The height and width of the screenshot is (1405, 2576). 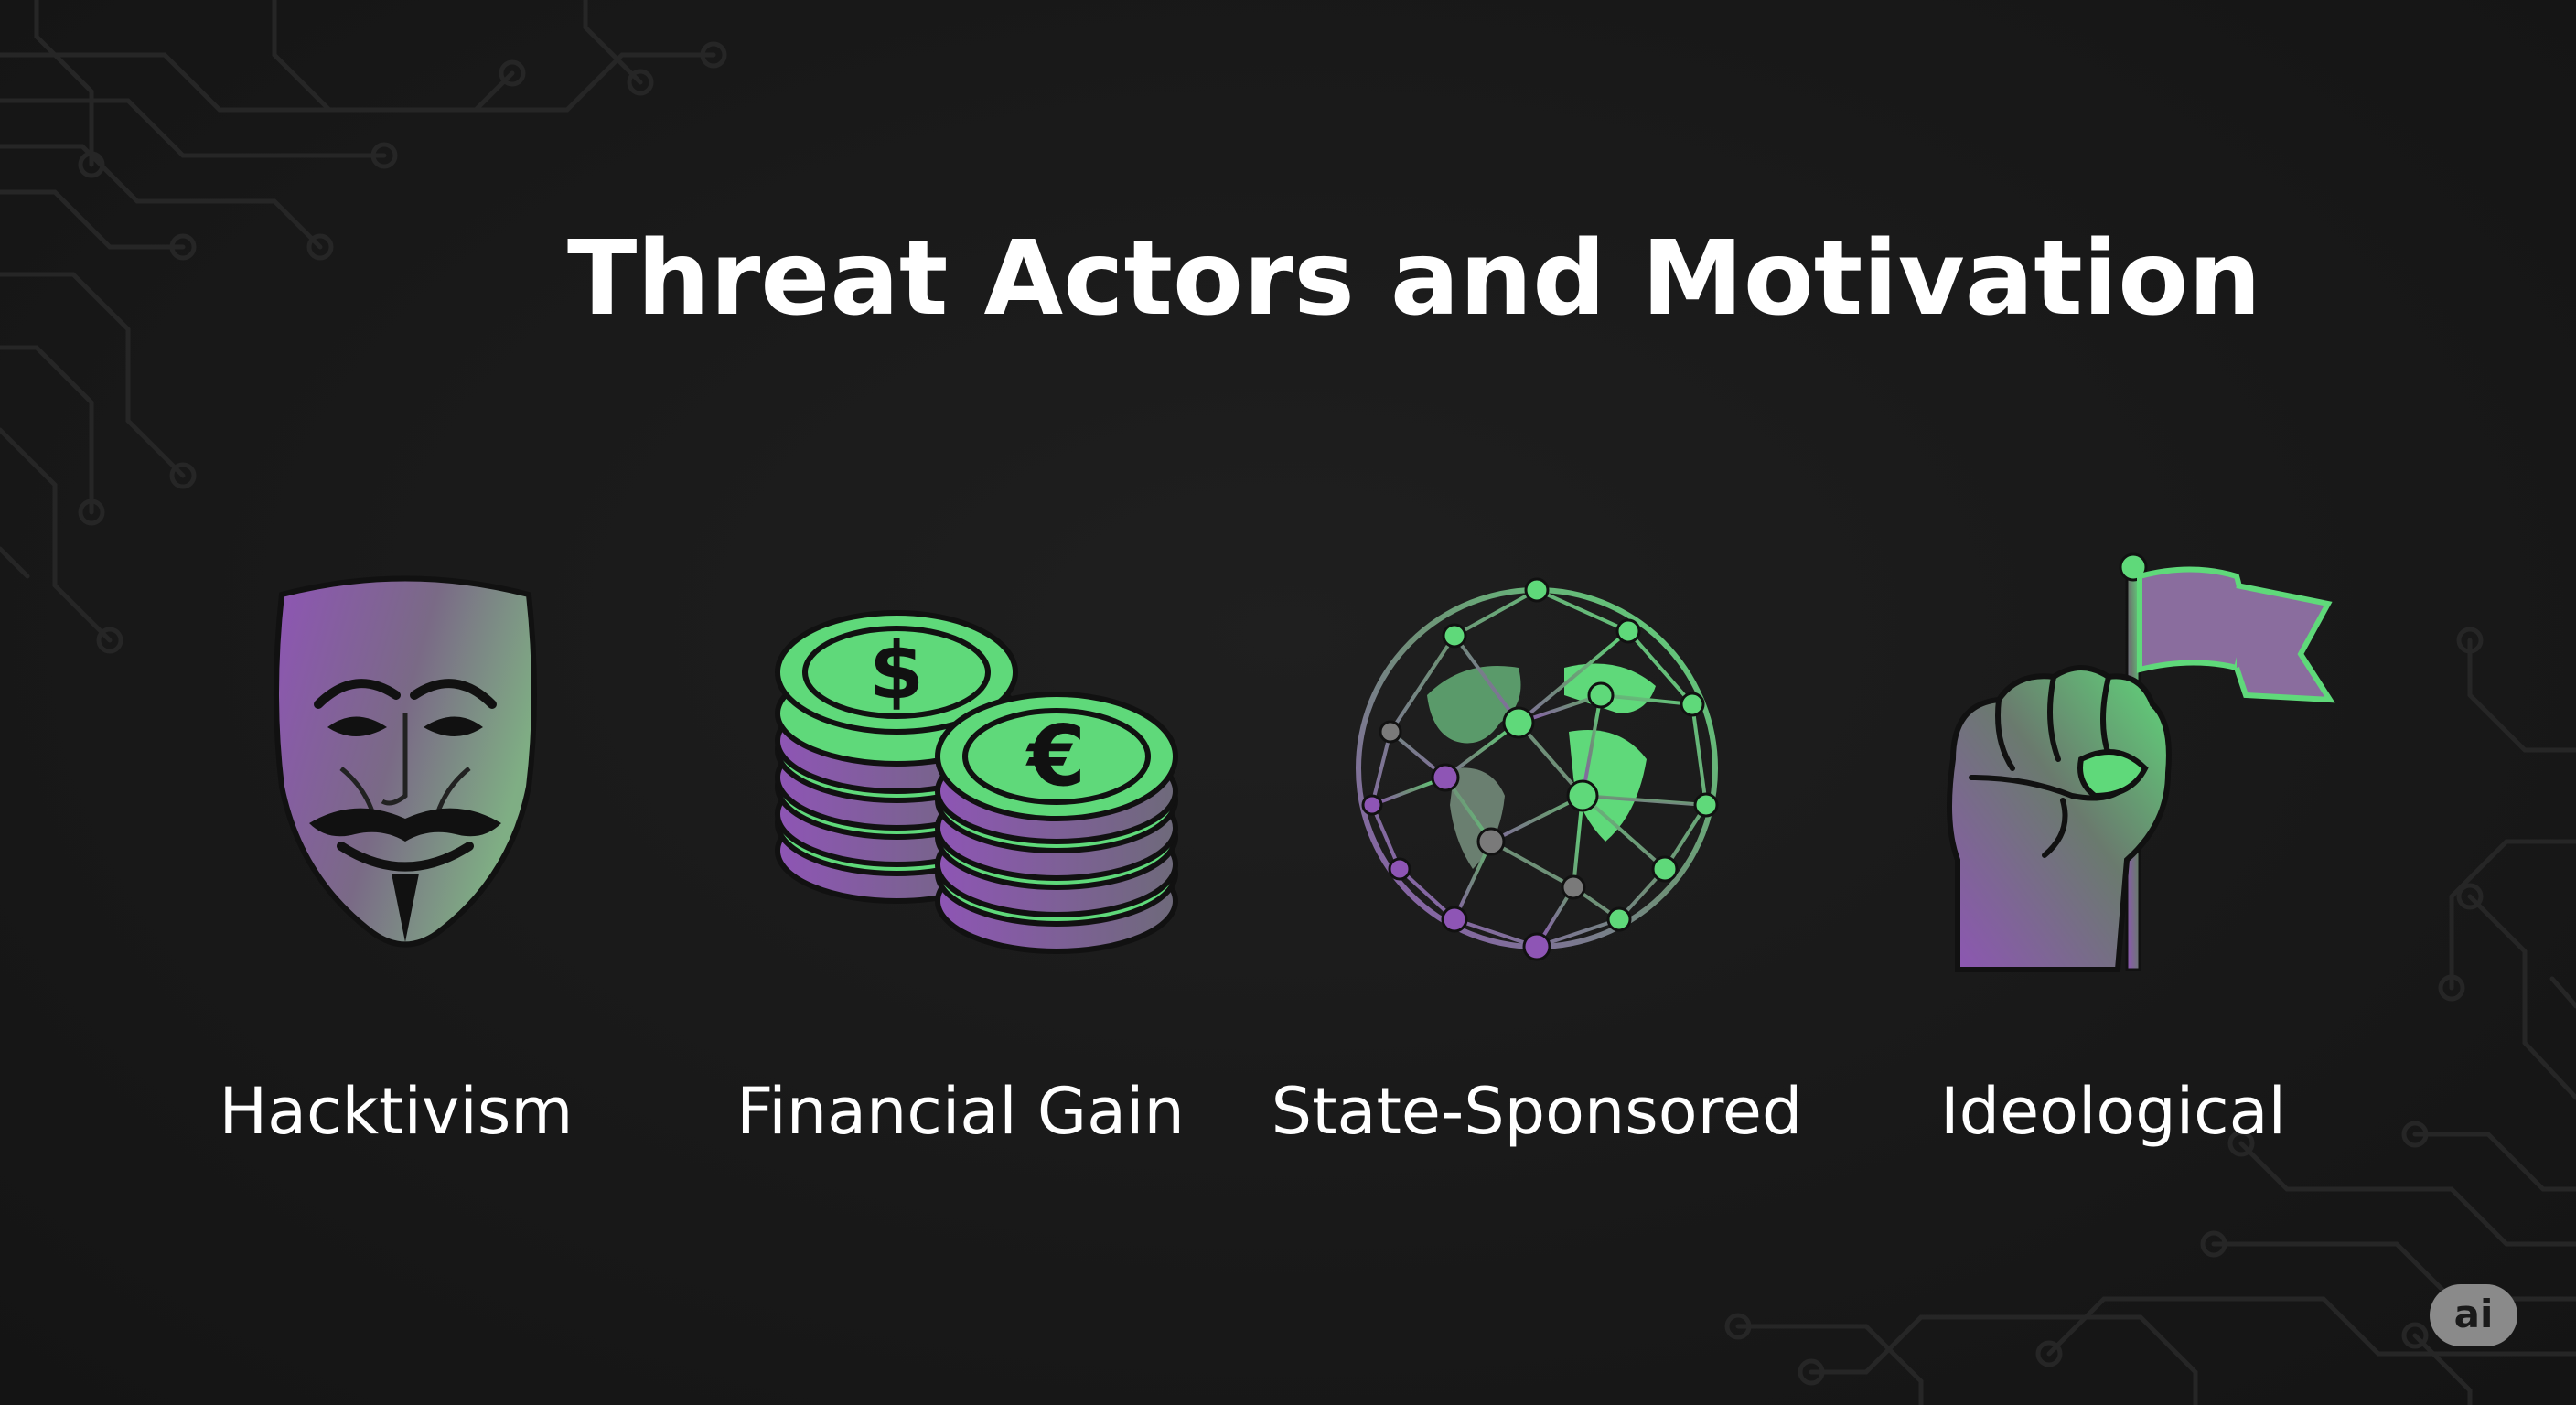 I want to click on label-ideological: Ideological, so click(x=2113, y=1111).